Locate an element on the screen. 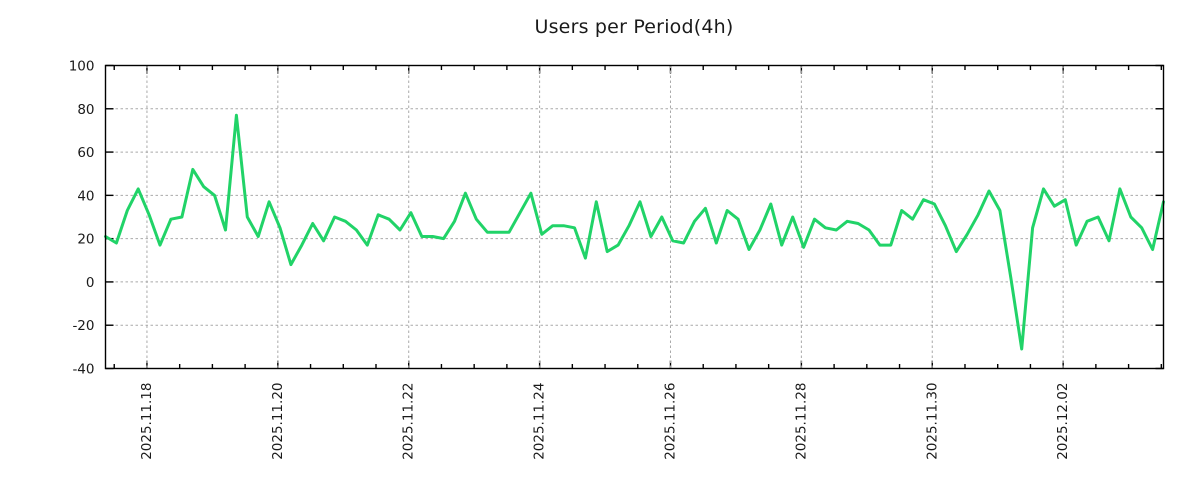  x-tick-label: 2025.11.22 is located at coordinates (409, 421).